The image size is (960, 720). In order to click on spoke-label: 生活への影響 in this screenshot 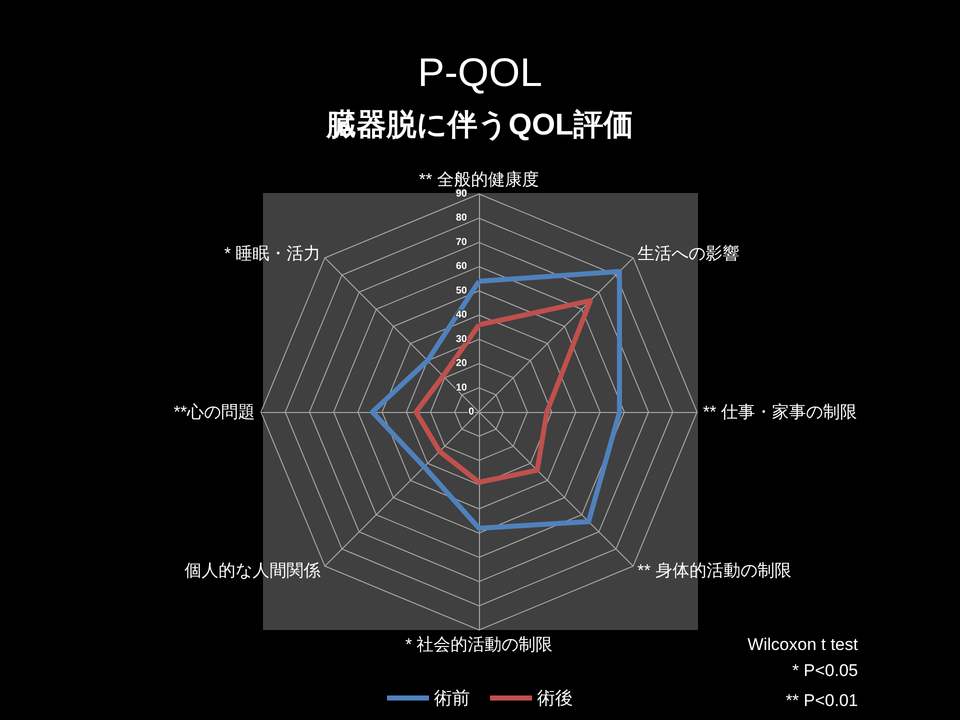, I will do `click(688, 254)`.